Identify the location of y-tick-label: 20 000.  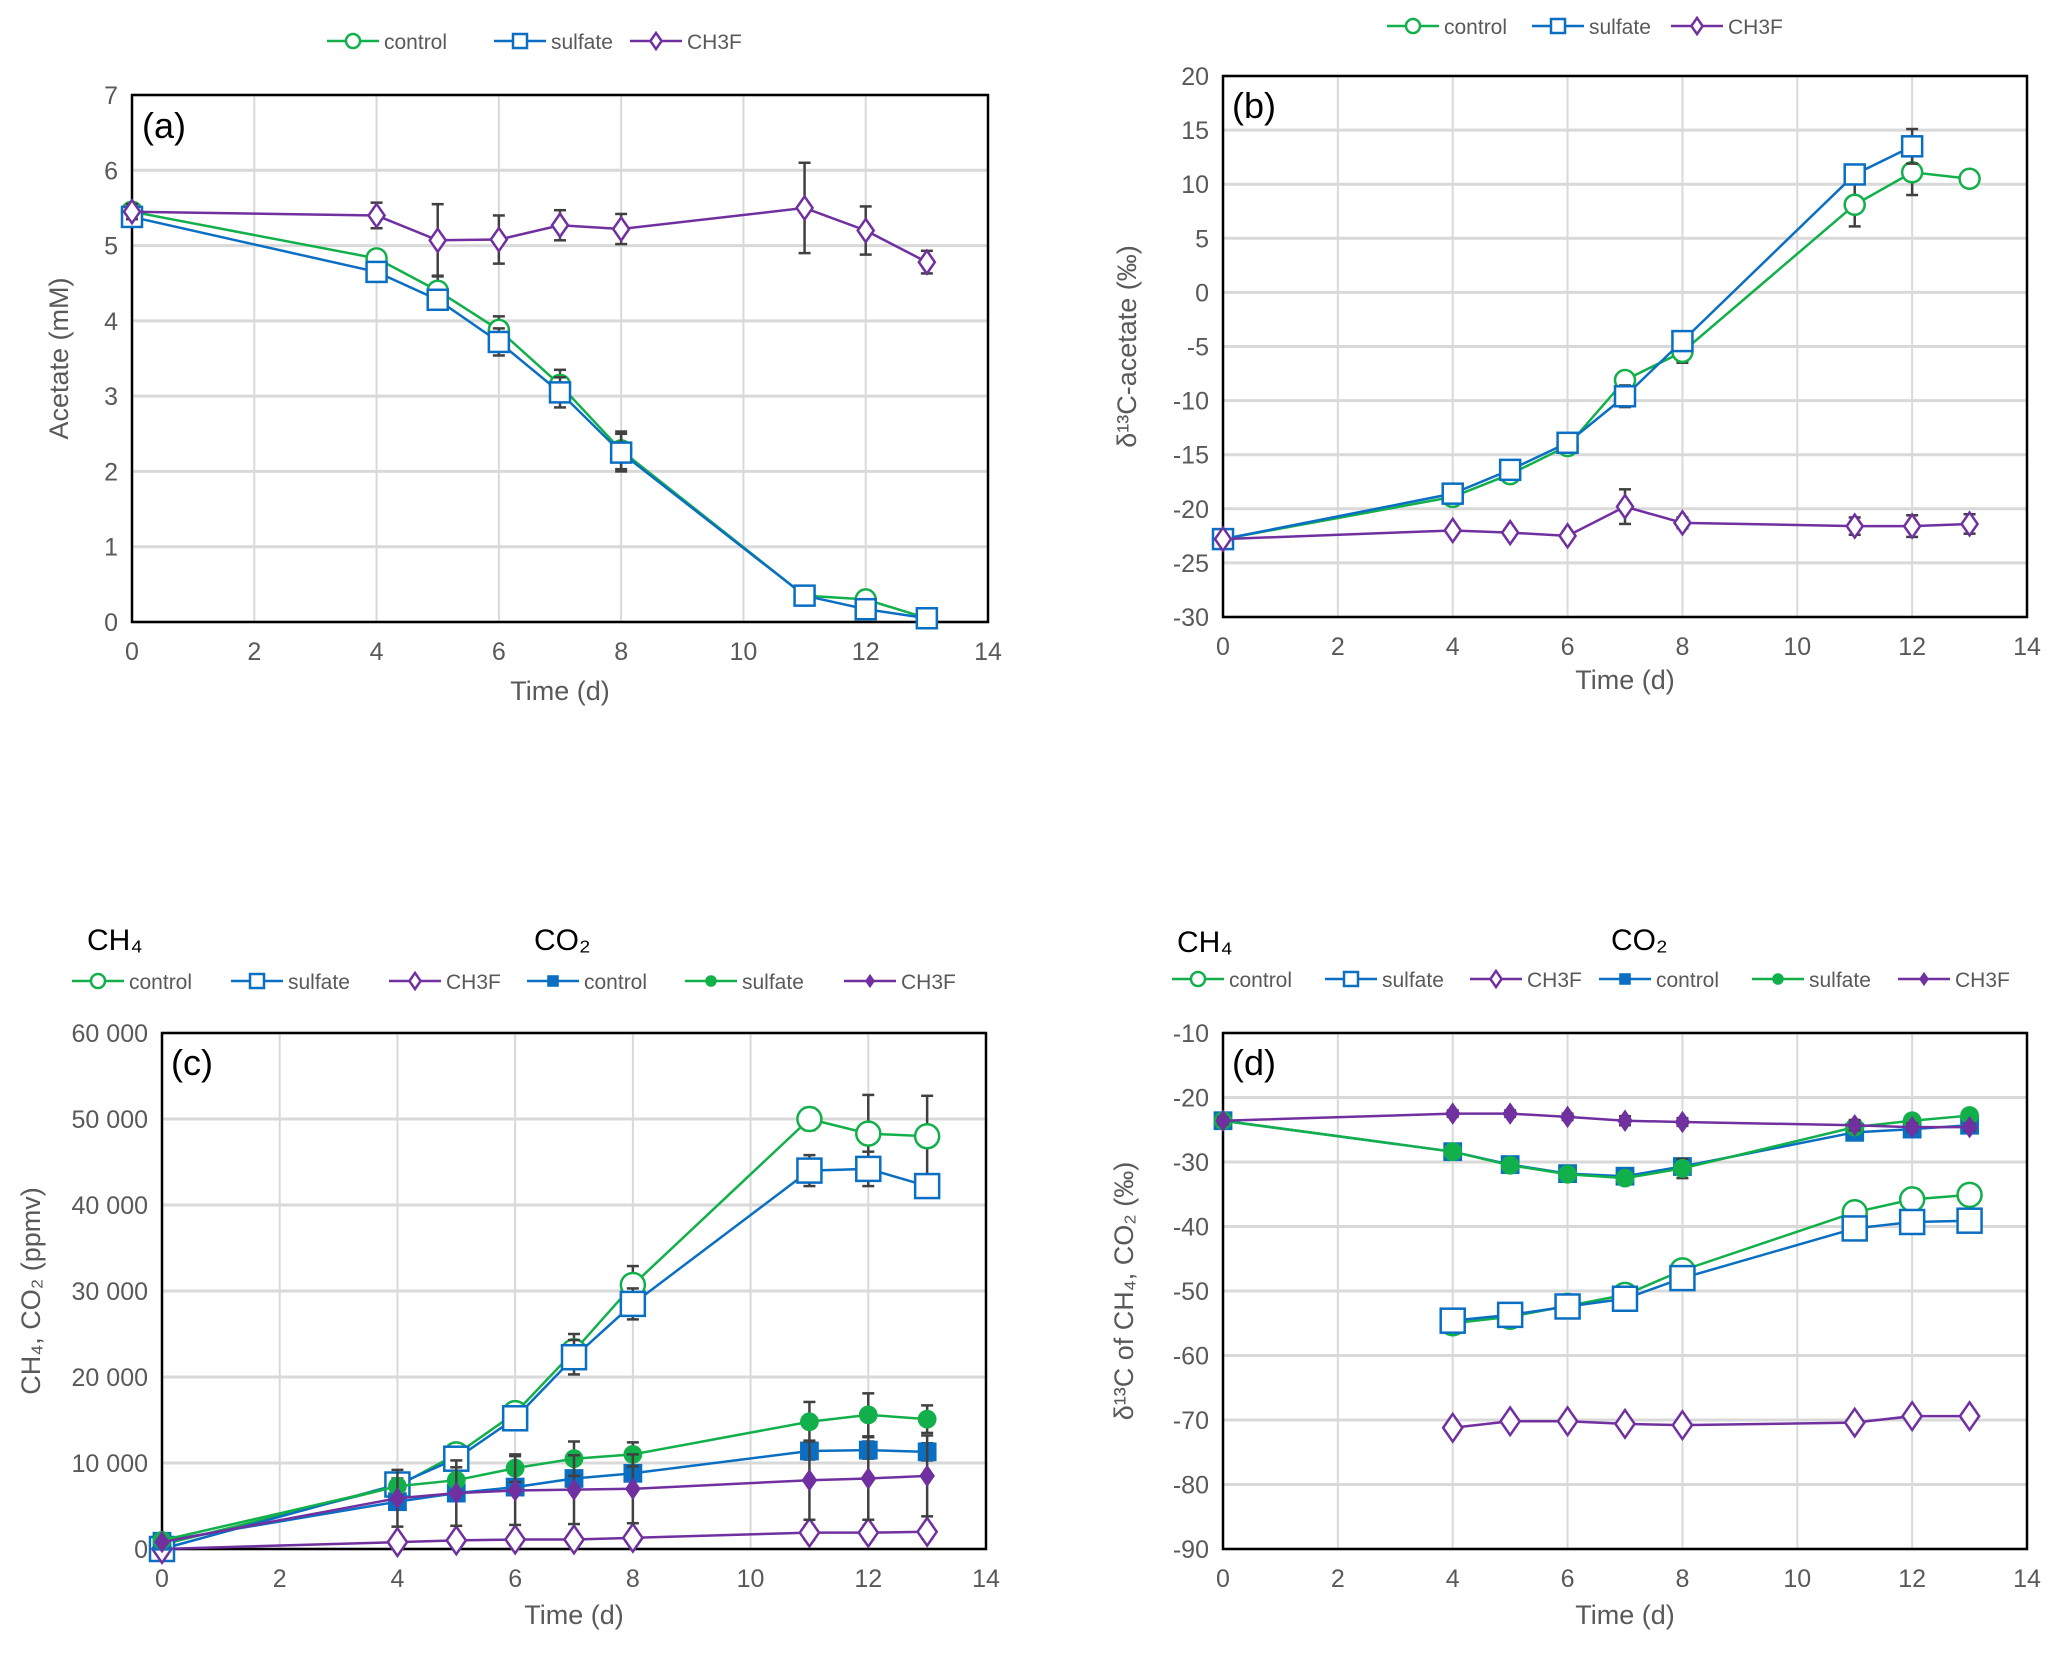
(110, 1378).